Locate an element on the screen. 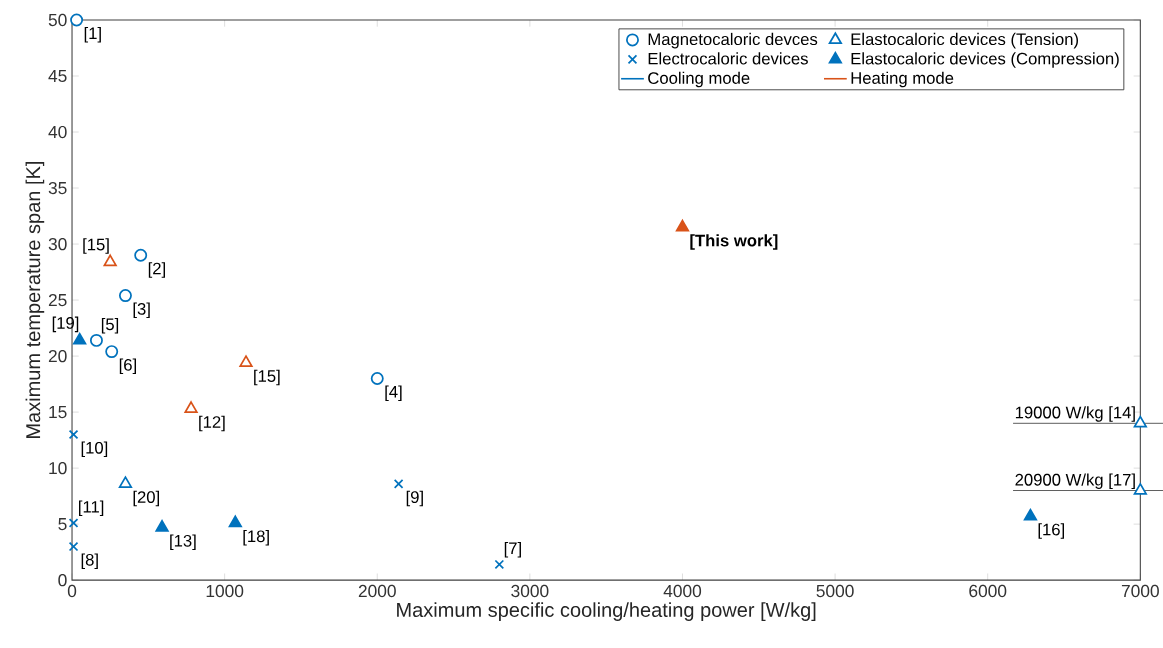 The height and width of the screenshot is (648, 1163). legend-label: Elastocaloric devices (Compression) is located at coordinates (985, 60).